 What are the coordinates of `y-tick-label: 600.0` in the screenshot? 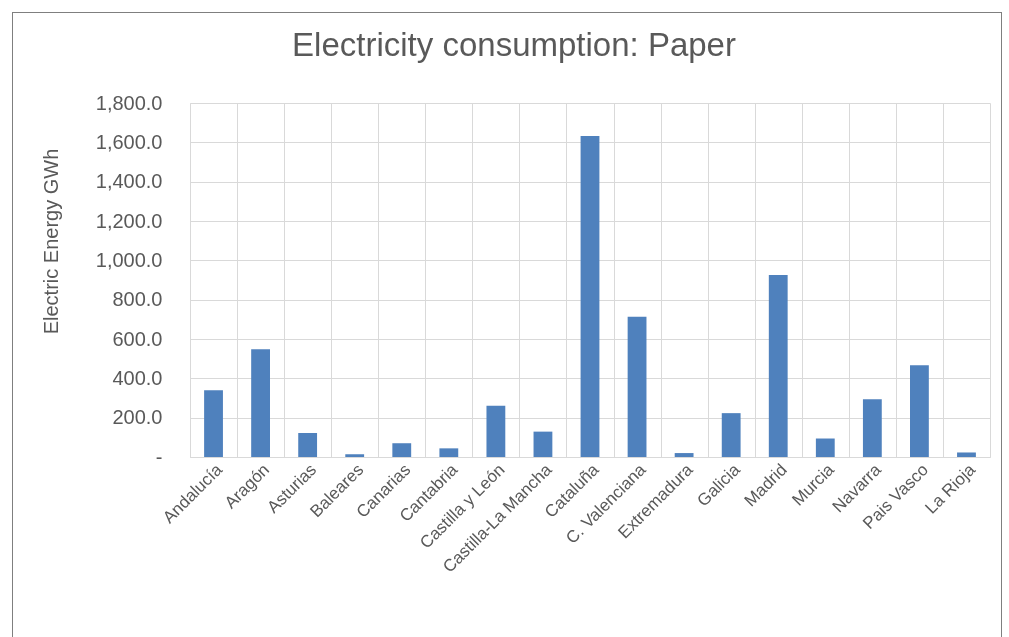 It's located at (137, 338).